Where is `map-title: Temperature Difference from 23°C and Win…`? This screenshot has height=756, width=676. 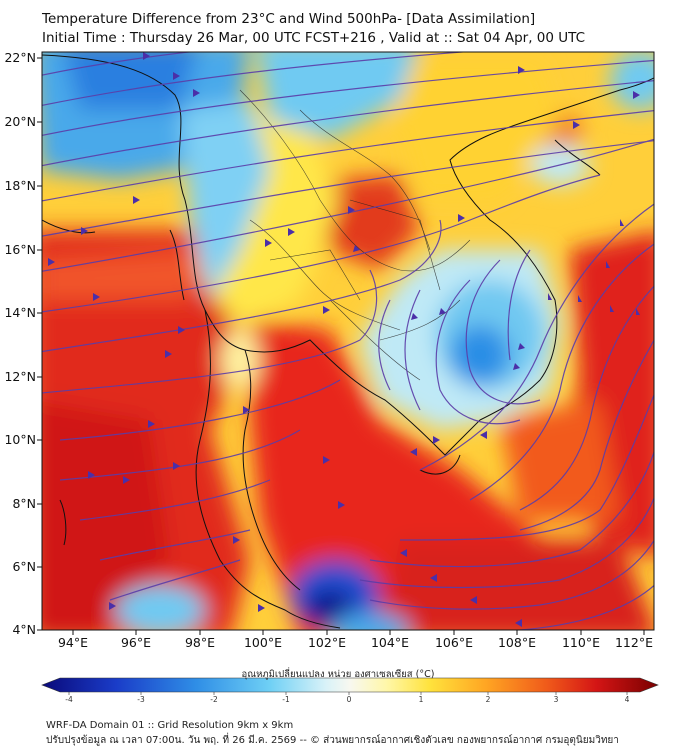
map-title: Temperature Difference from 23°C and Win… is located at coordinates (313, 29).